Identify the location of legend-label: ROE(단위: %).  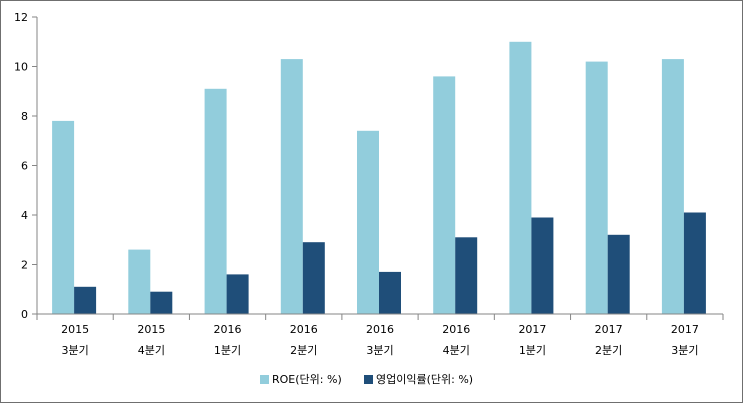
(307, 379).